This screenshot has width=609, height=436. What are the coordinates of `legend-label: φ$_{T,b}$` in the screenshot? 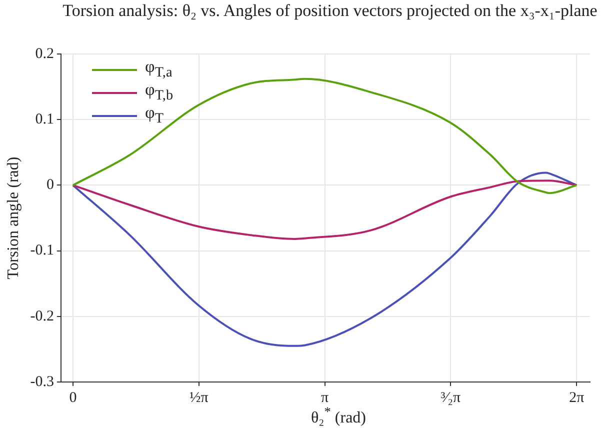 It's located at (159, 92).